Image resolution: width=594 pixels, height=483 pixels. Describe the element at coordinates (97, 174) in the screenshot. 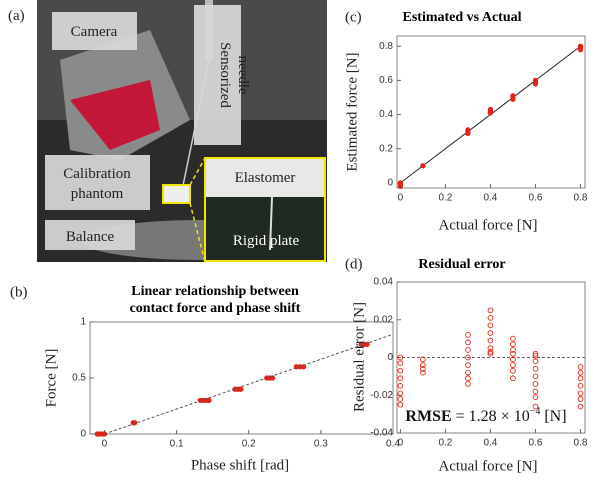

I see `photo-label: Calibration` at that location.